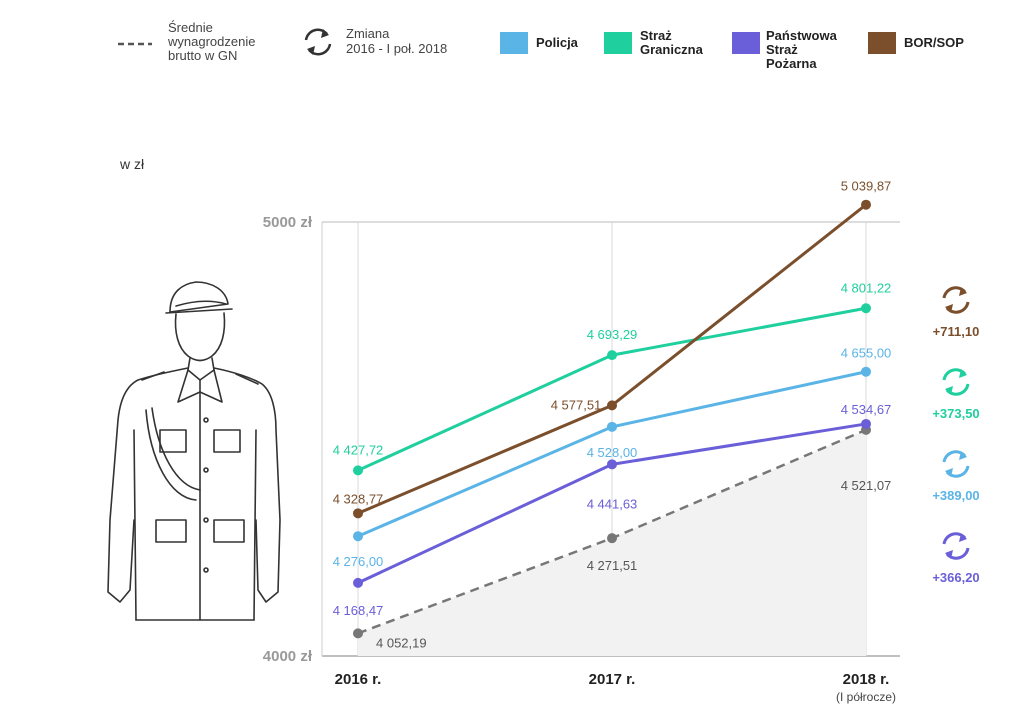  I want to click on legend-change-label: Zmiana 2016 - I poł. 2018, so click(396, 41).